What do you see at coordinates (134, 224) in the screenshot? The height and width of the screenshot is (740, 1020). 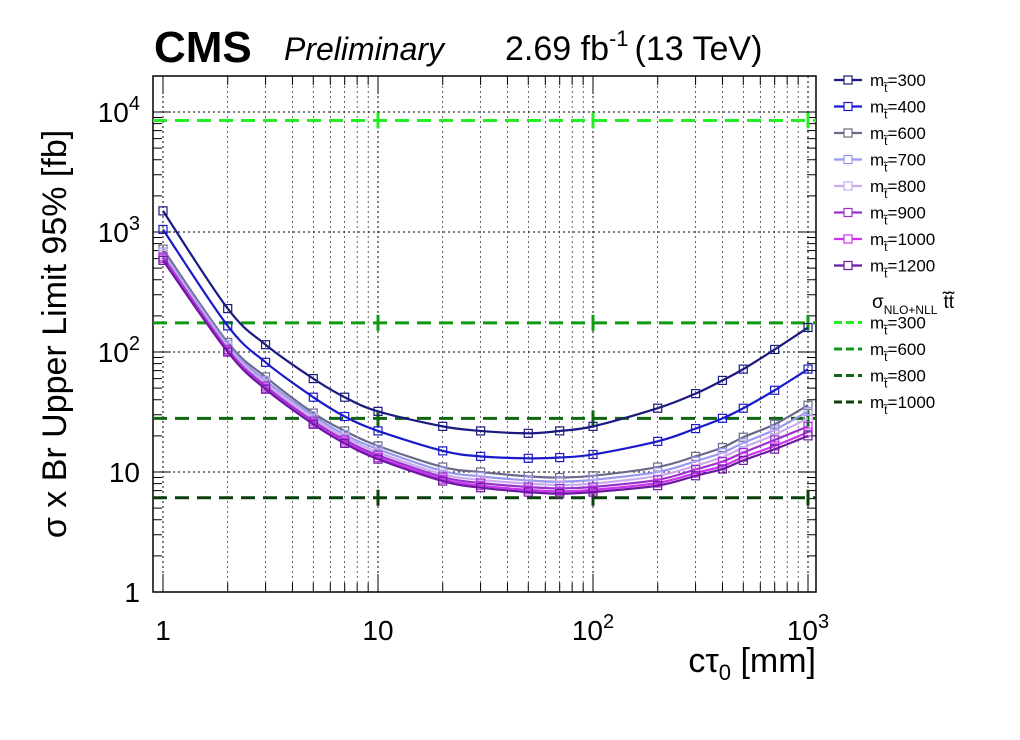 I see `y-tick-label-exp: 3` at bounding box center [134, 224].